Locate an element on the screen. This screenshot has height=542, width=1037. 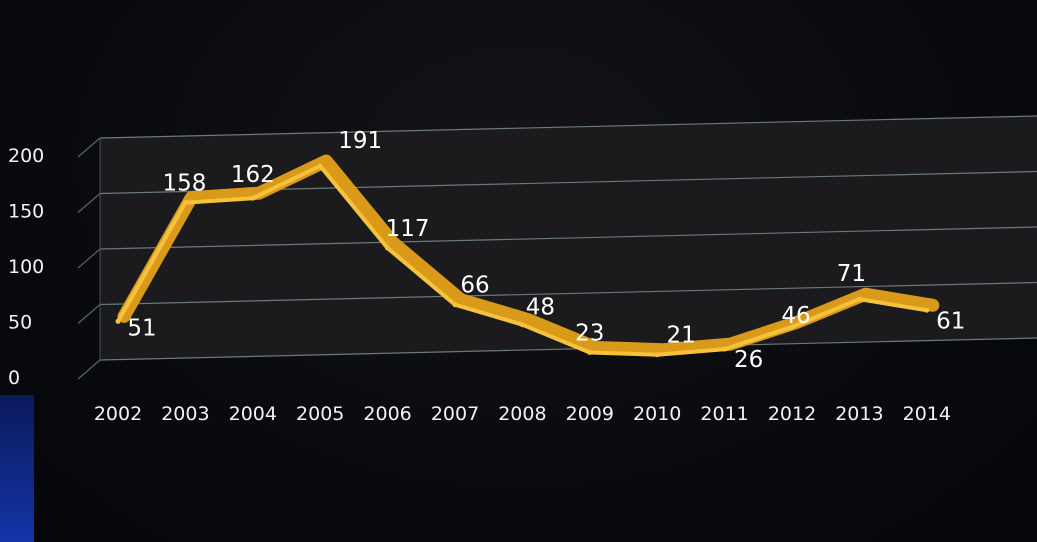
x-tick-label: 2009 is located at coordinates (590, 414).